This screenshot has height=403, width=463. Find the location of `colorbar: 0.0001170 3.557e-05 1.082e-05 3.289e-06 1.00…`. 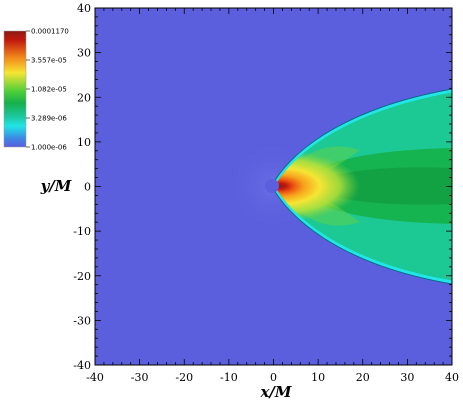

colorbar: 0.0001170 3.557e-05 1.082e-05 3.289e-06 1.00… is located at coordinates (36, 90).